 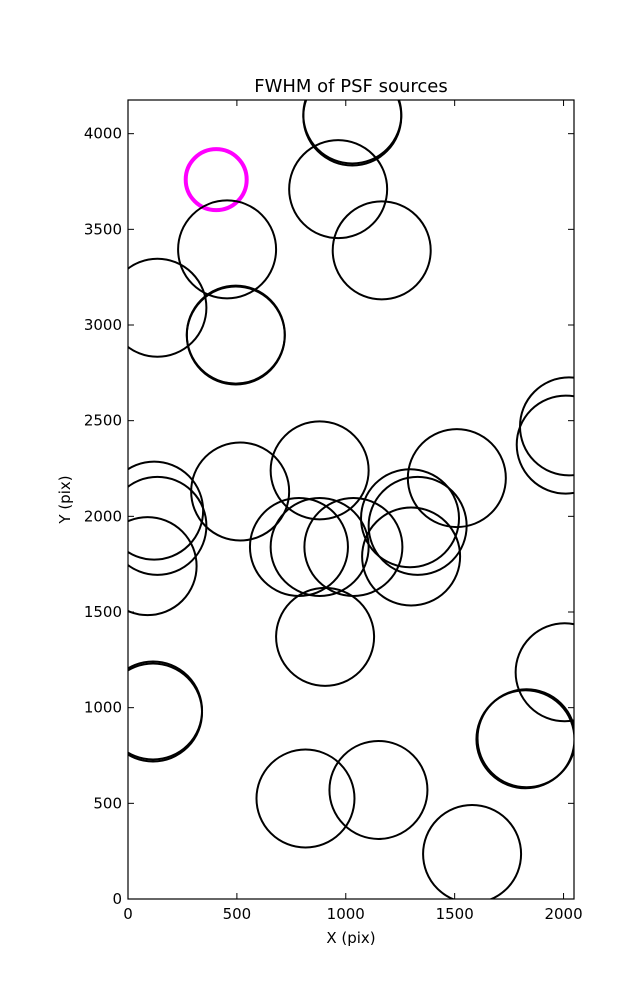 I want to click on x-tick-label: 0, so click(x=128, y=914).